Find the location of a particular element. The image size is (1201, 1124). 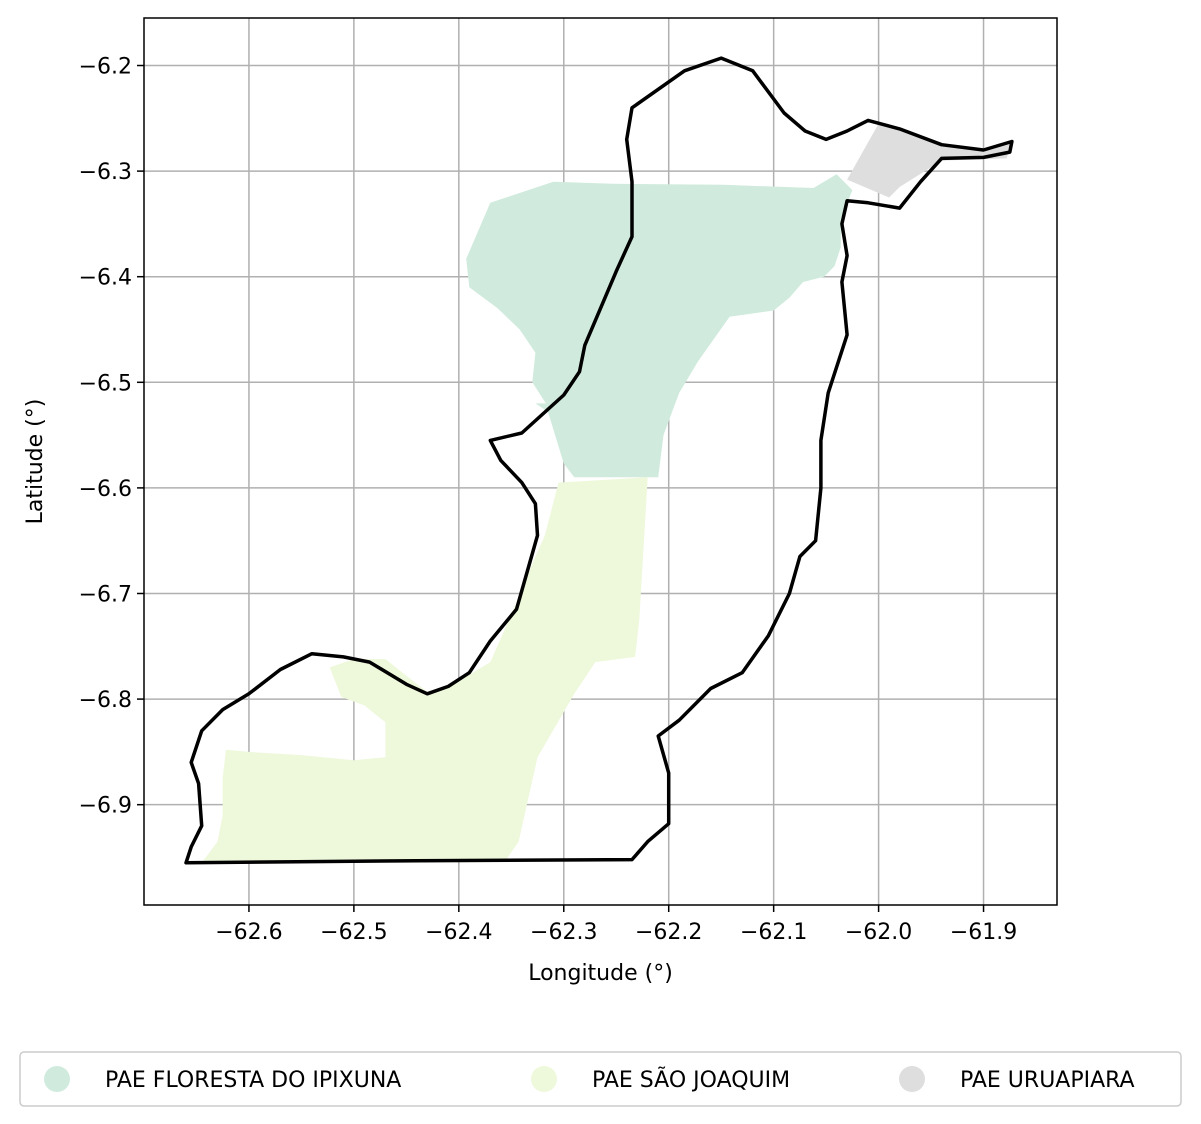

legend-label: PAE SÃO JOAQUIM is located at coordinates (691, 1079).